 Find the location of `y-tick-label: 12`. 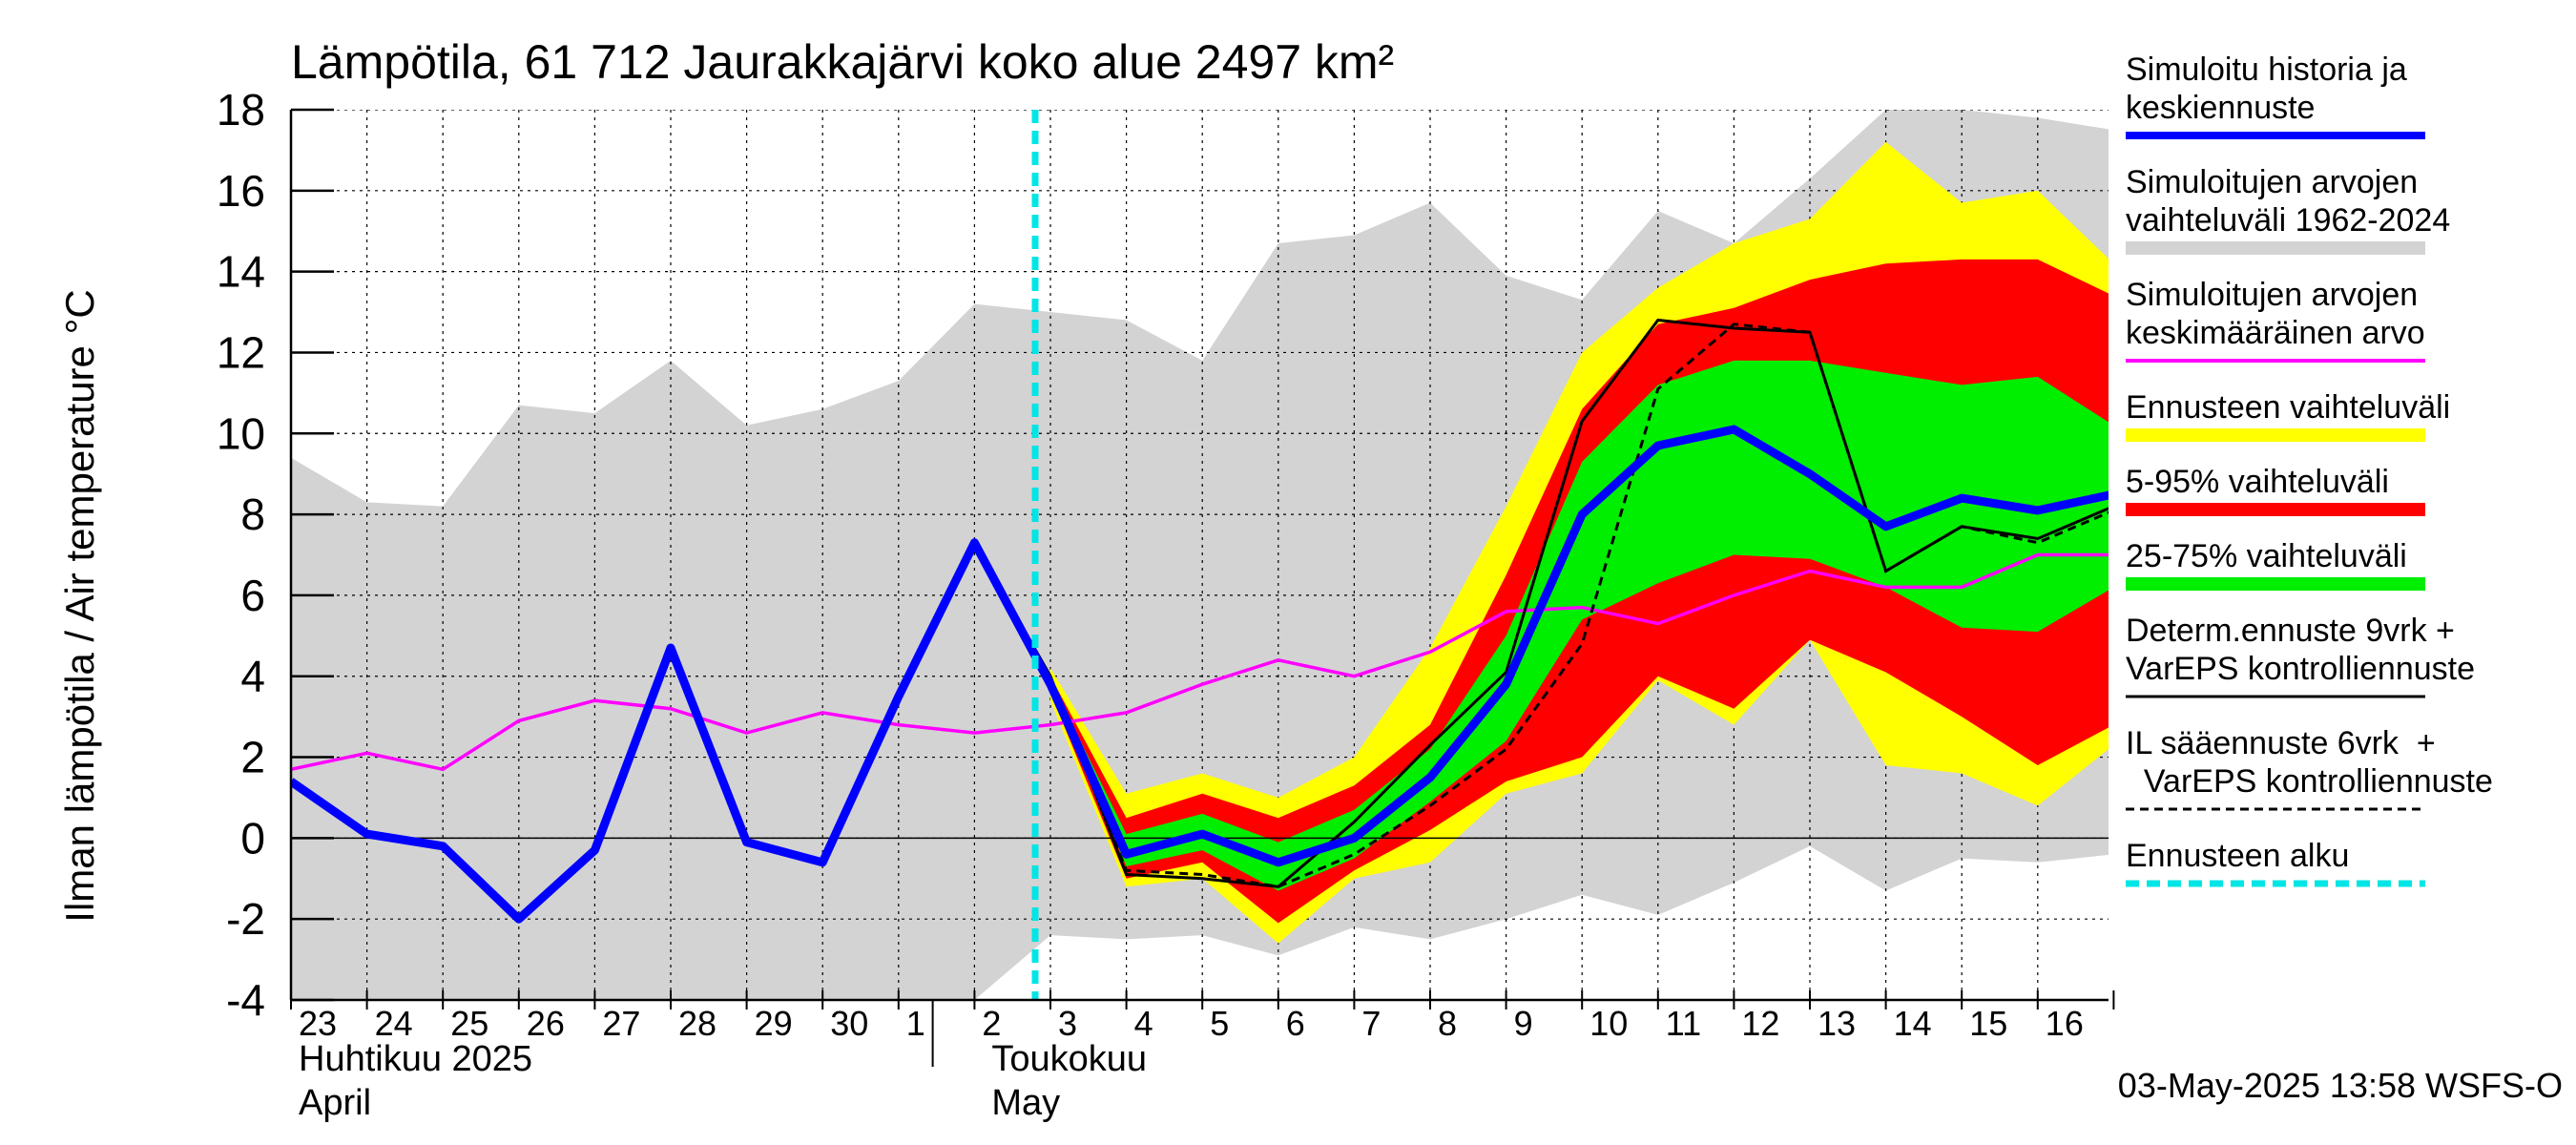

y-tick-label: 12 is located at coordinates (241, 352).